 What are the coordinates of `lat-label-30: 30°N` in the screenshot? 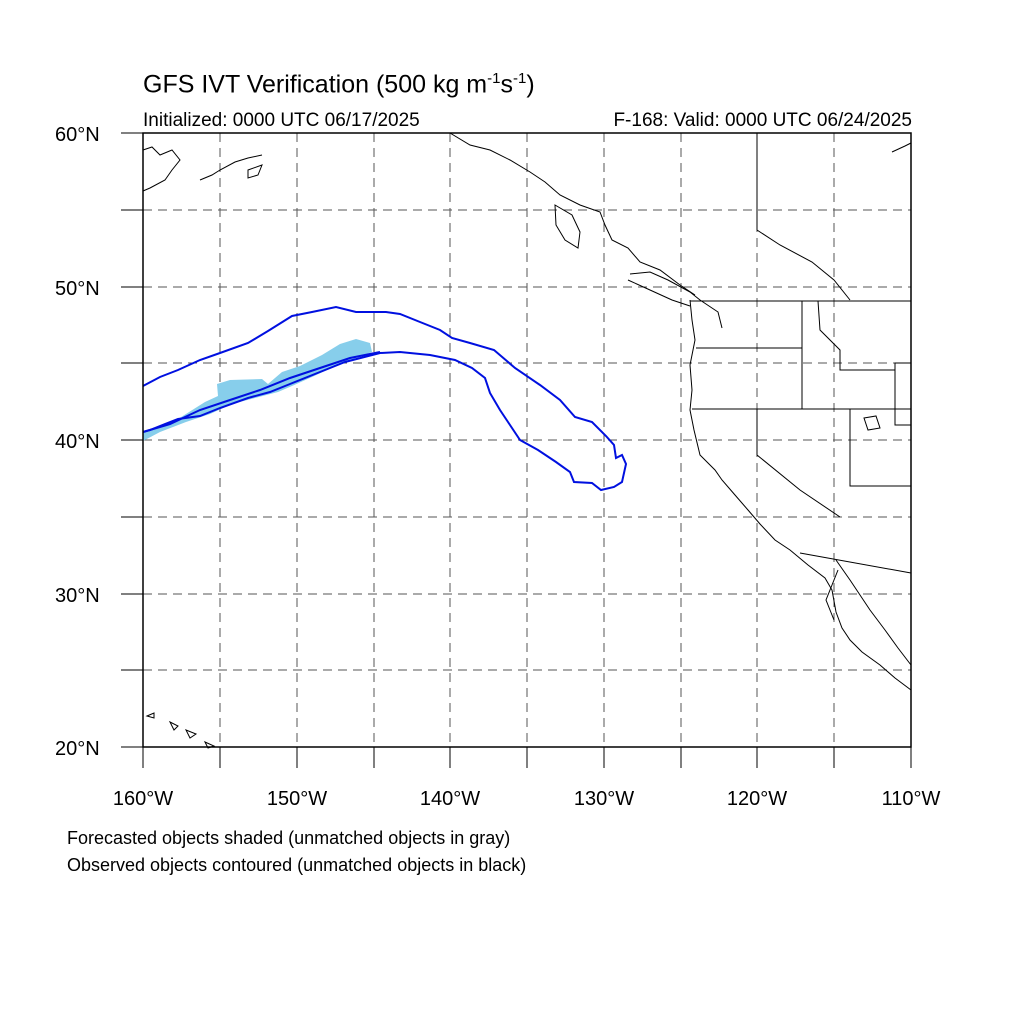 It's located at (77, 596).